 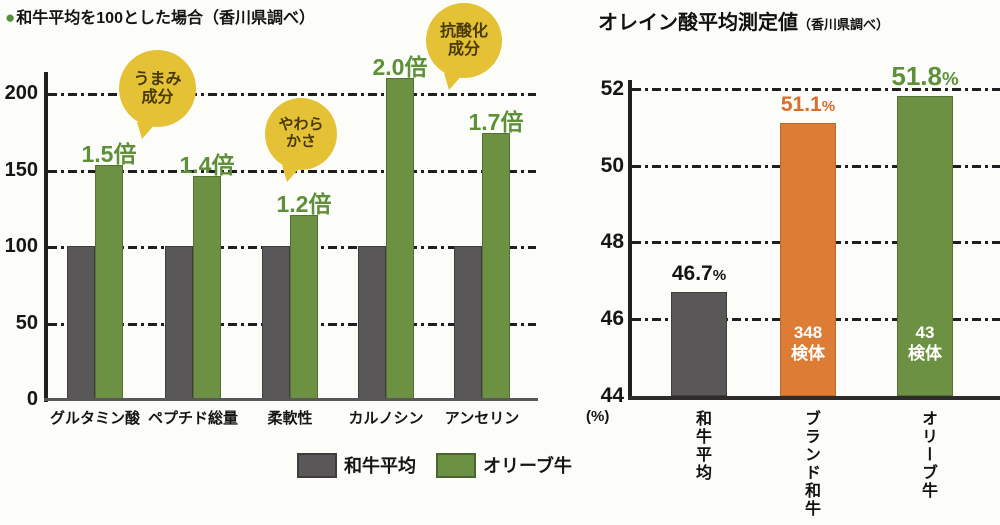 I want to click on ratio-label-2: 1.2倍, so click(x=304, y=204).